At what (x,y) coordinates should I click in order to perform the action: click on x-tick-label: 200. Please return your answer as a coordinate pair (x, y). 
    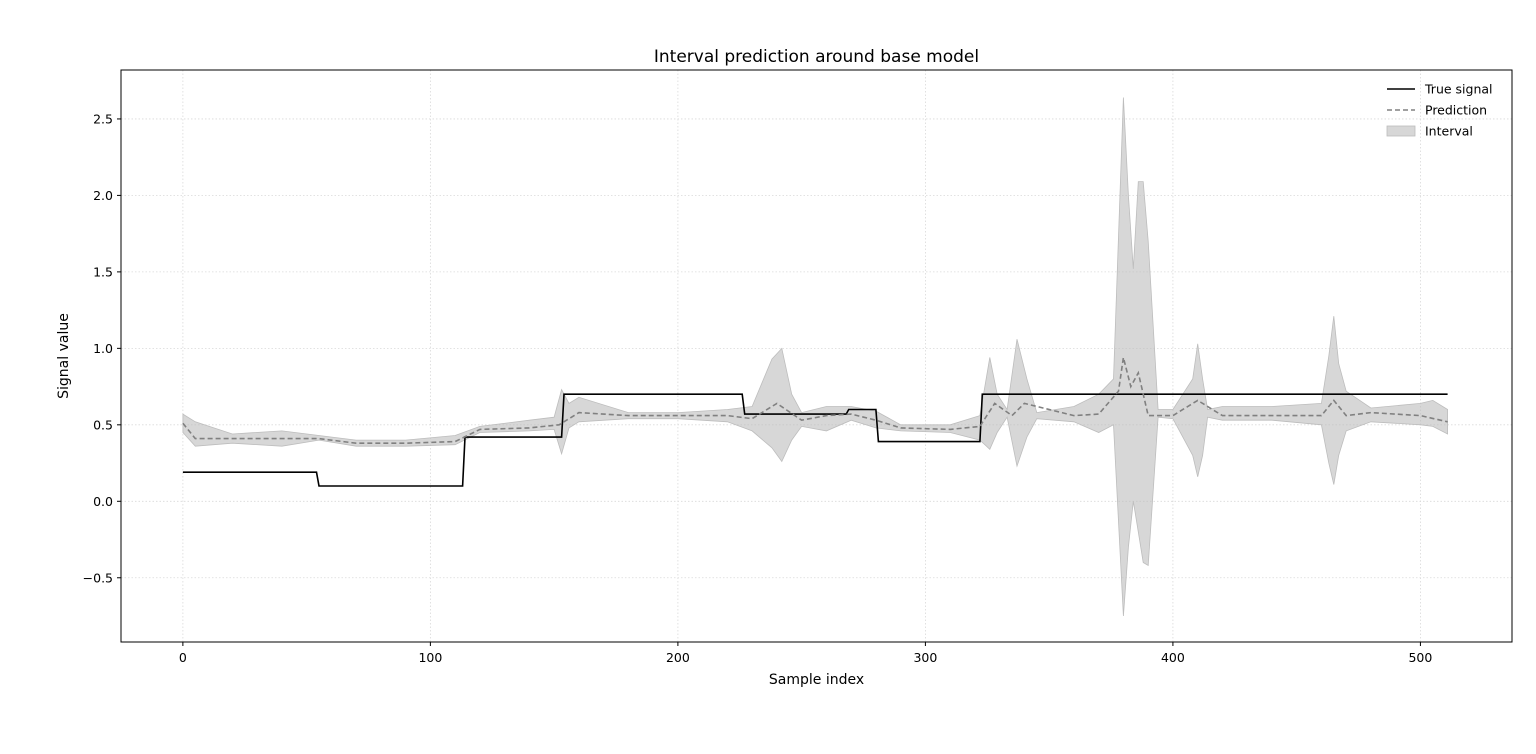
    Looking at the image, I should click on (678, 657).